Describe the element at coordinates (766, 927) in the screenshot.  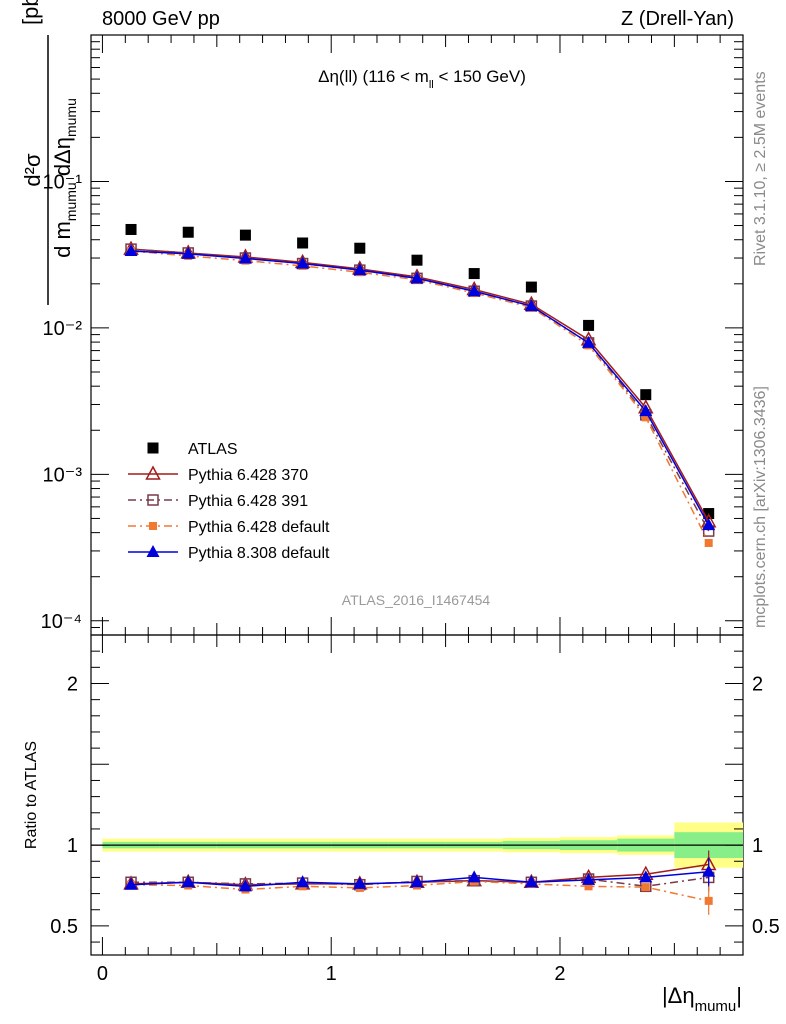
I see `ratio-y-tick-label-right: 0.5` at that location.